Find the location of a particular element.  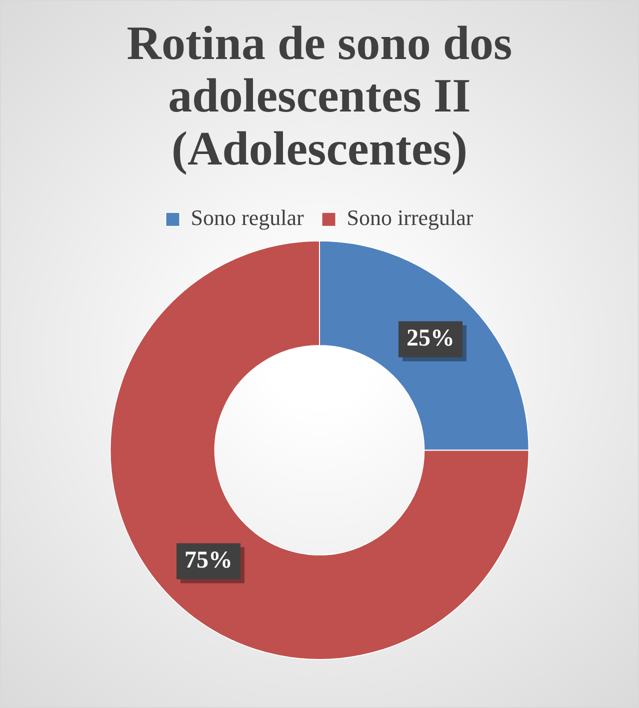

chart-title: Rotina de sono dos adolescentes II (Adolescentes) is located at coordinates (319, 96).